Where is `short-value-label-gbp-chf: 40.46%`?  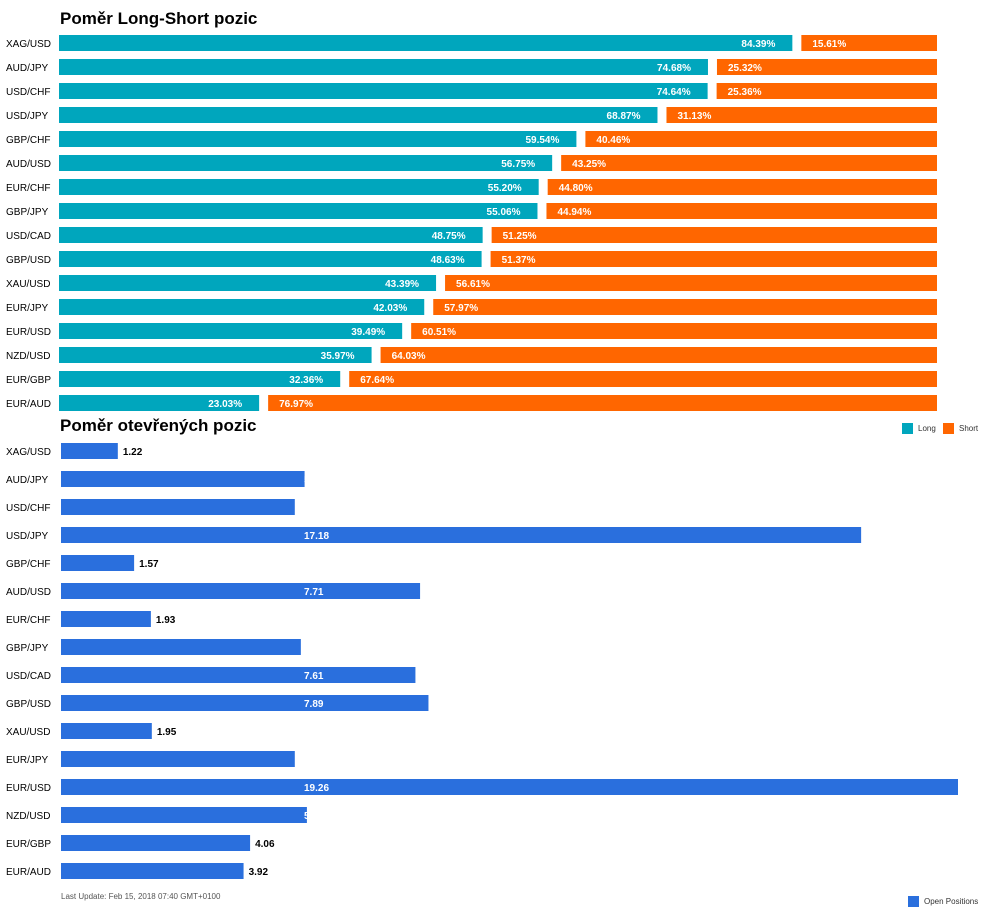 short-value-label-gbp-chf: 40.46% is located at coordinates (613, 140).